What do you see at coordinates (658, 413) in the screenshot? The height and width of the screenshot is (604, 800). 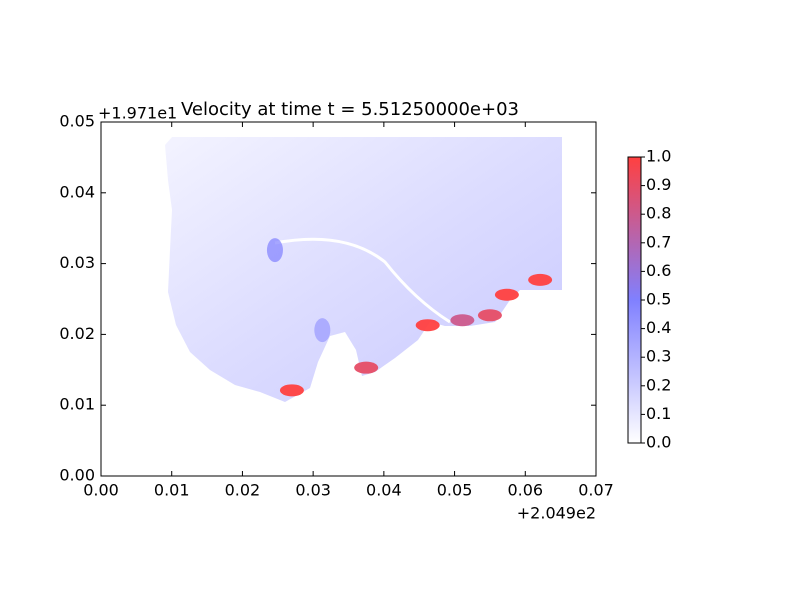 I see `colorbar-tick-label: 0.1` at bounding box center [658, 413].